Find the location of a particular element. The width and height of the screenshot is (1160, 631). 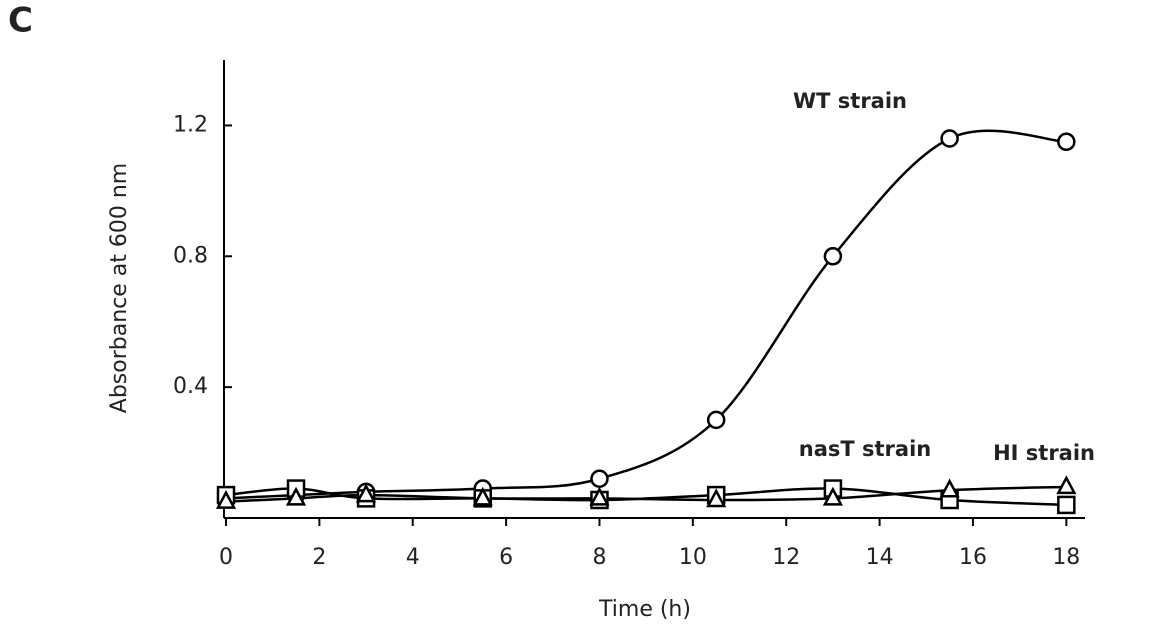

x-tick-label: 2 is located at coordinates (319, 557).